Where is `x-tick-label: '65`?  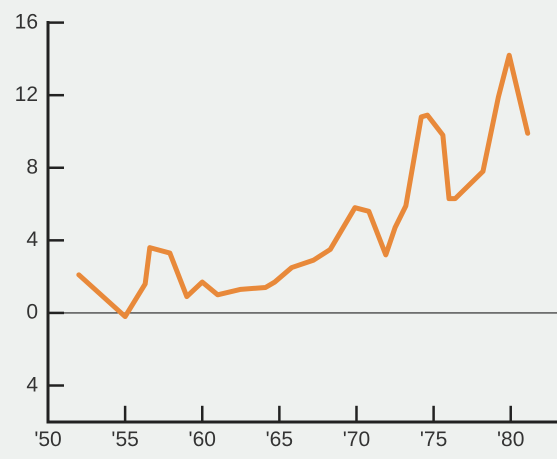
x-tick-label: '65 is located at coordinates (280, 440).